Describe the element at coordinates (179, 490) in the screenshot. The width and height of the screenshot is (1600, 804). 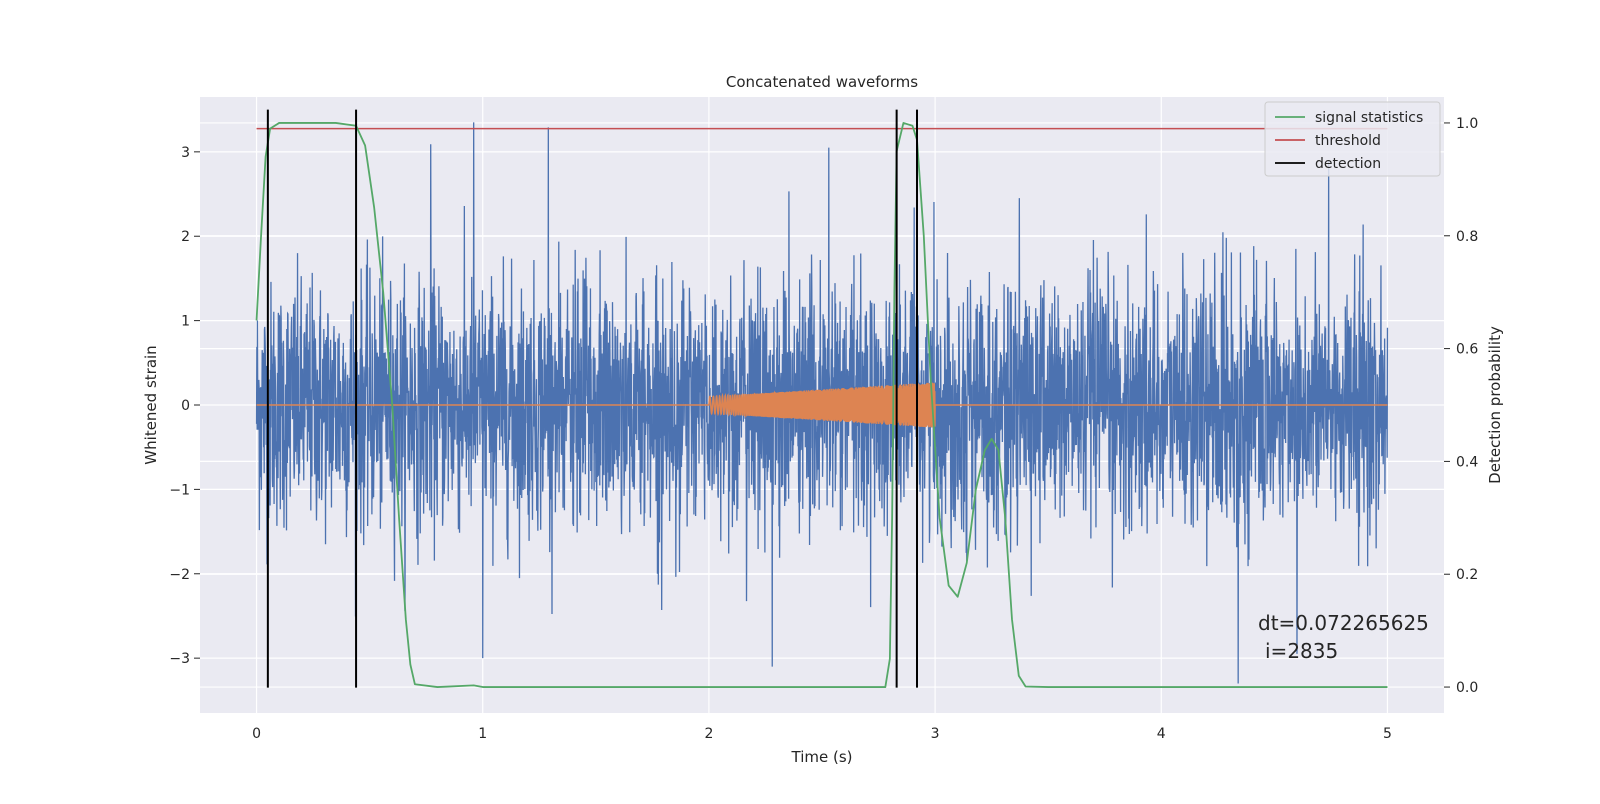
I see `y-left-tick-label: −1` at that location.